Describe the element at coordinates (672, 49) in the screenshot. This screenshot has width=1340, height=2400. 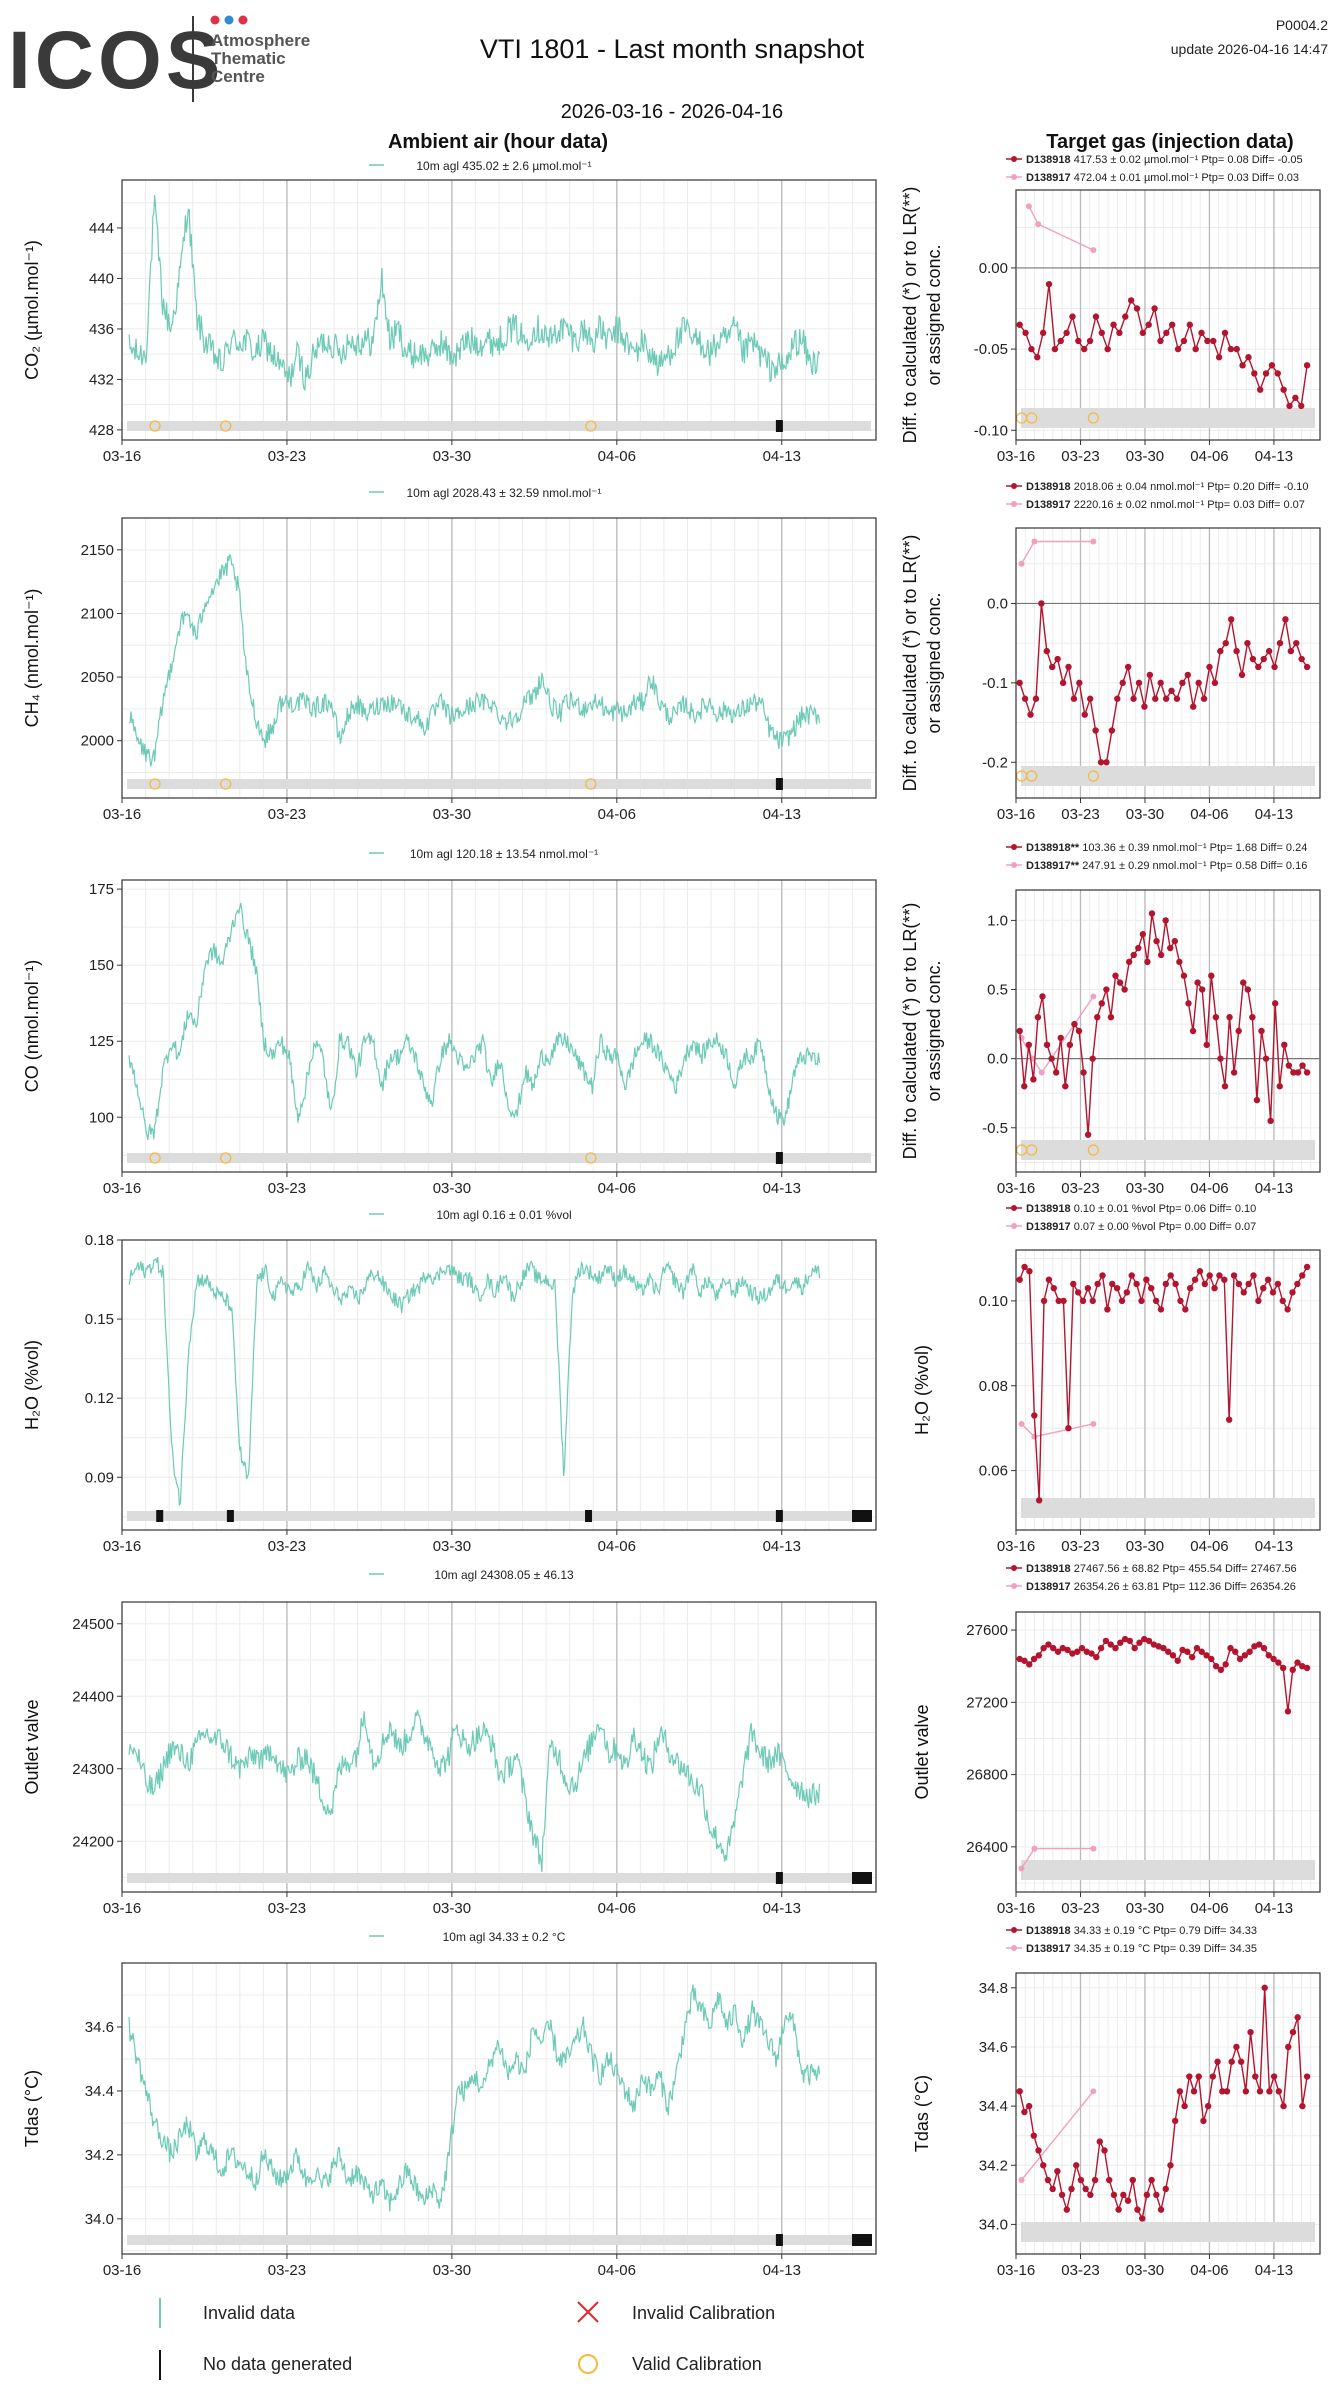
I see `page-title: VTI 1801 - Last month snapshot` at that location.